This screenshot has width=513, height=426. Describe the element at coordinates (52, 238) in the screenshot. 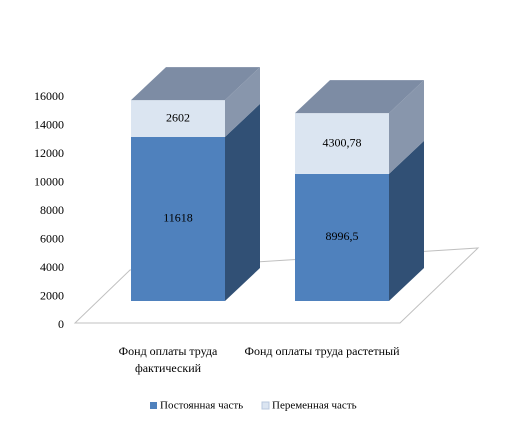

I see `y-tick-label: 6000` at that location.